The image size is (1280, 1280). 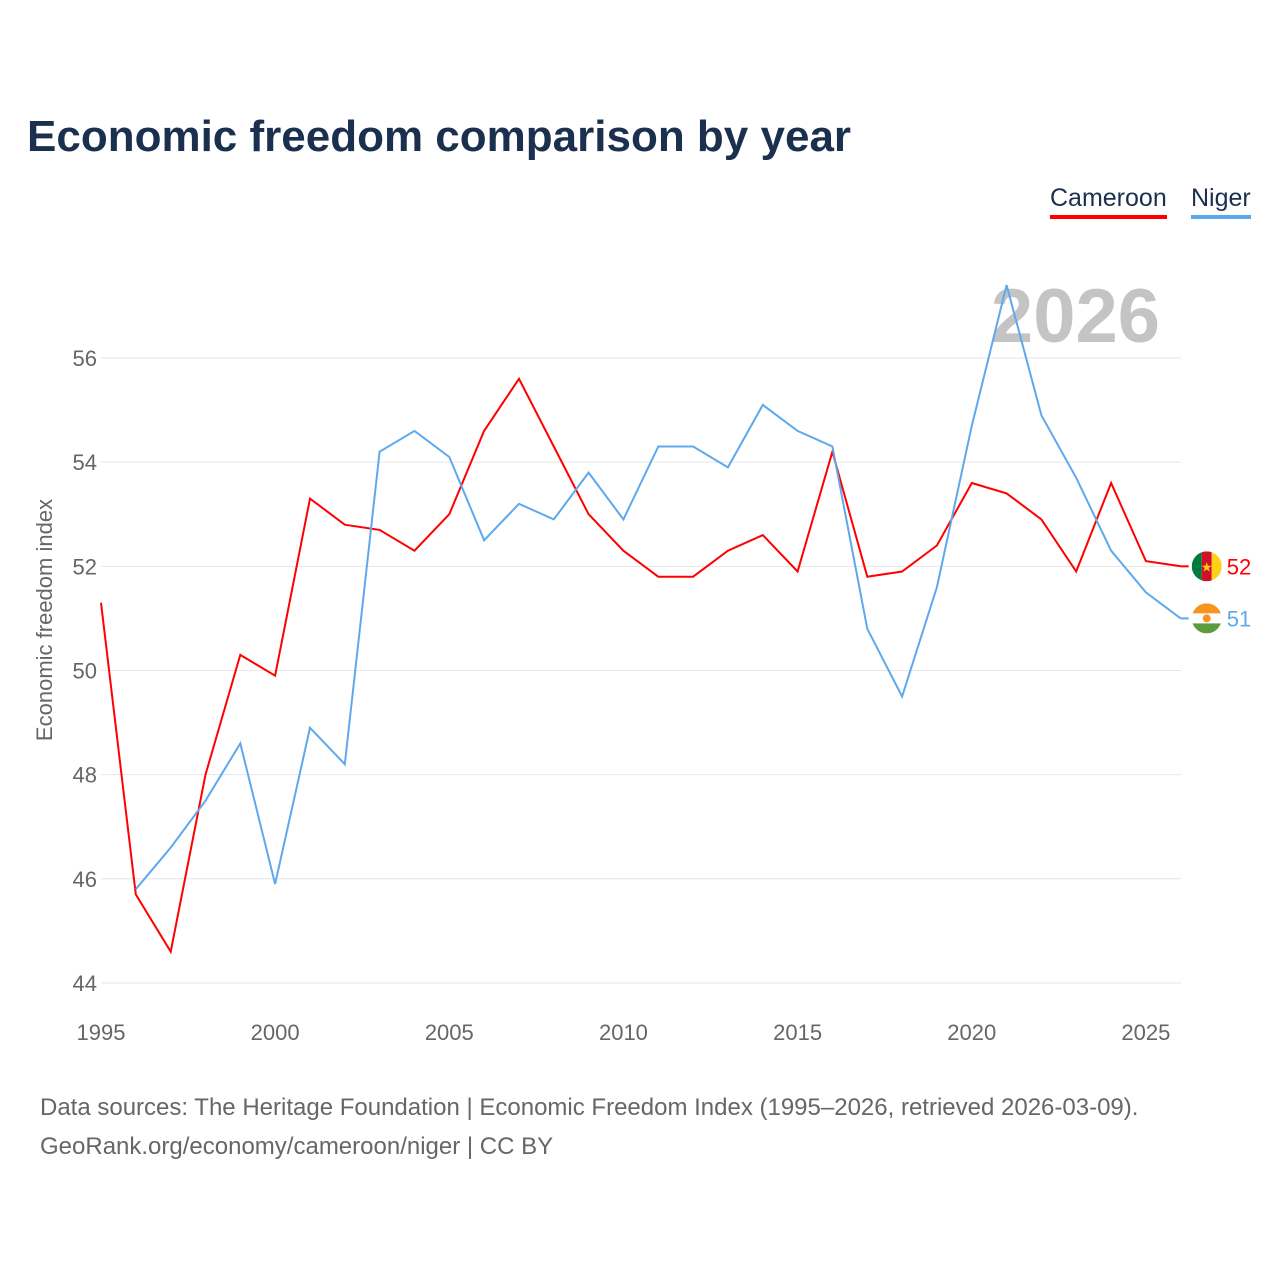 I want to click on y-tick-label: 54, so click(x=85, y=462).